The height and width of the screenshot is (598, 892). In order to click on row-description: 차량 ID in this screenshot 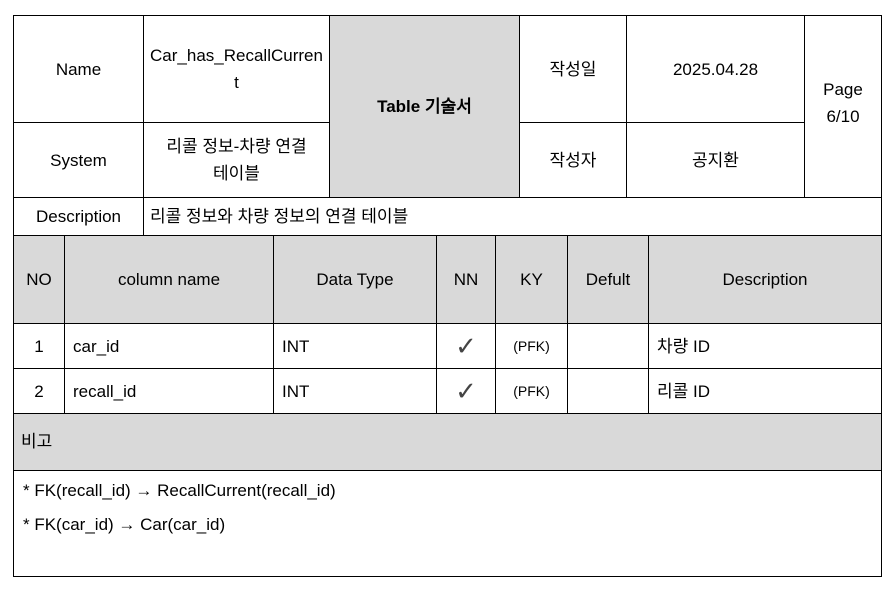, I will do `click(765, 346)`.